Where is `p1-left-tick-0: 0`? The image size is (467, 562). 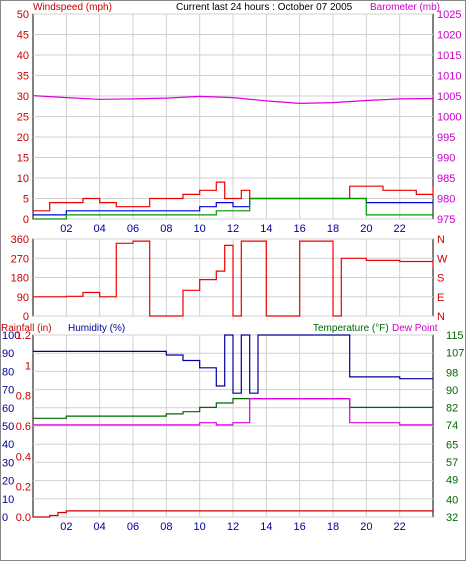 p1-left-tick-0: 0 is located at coordinates (26, 220).